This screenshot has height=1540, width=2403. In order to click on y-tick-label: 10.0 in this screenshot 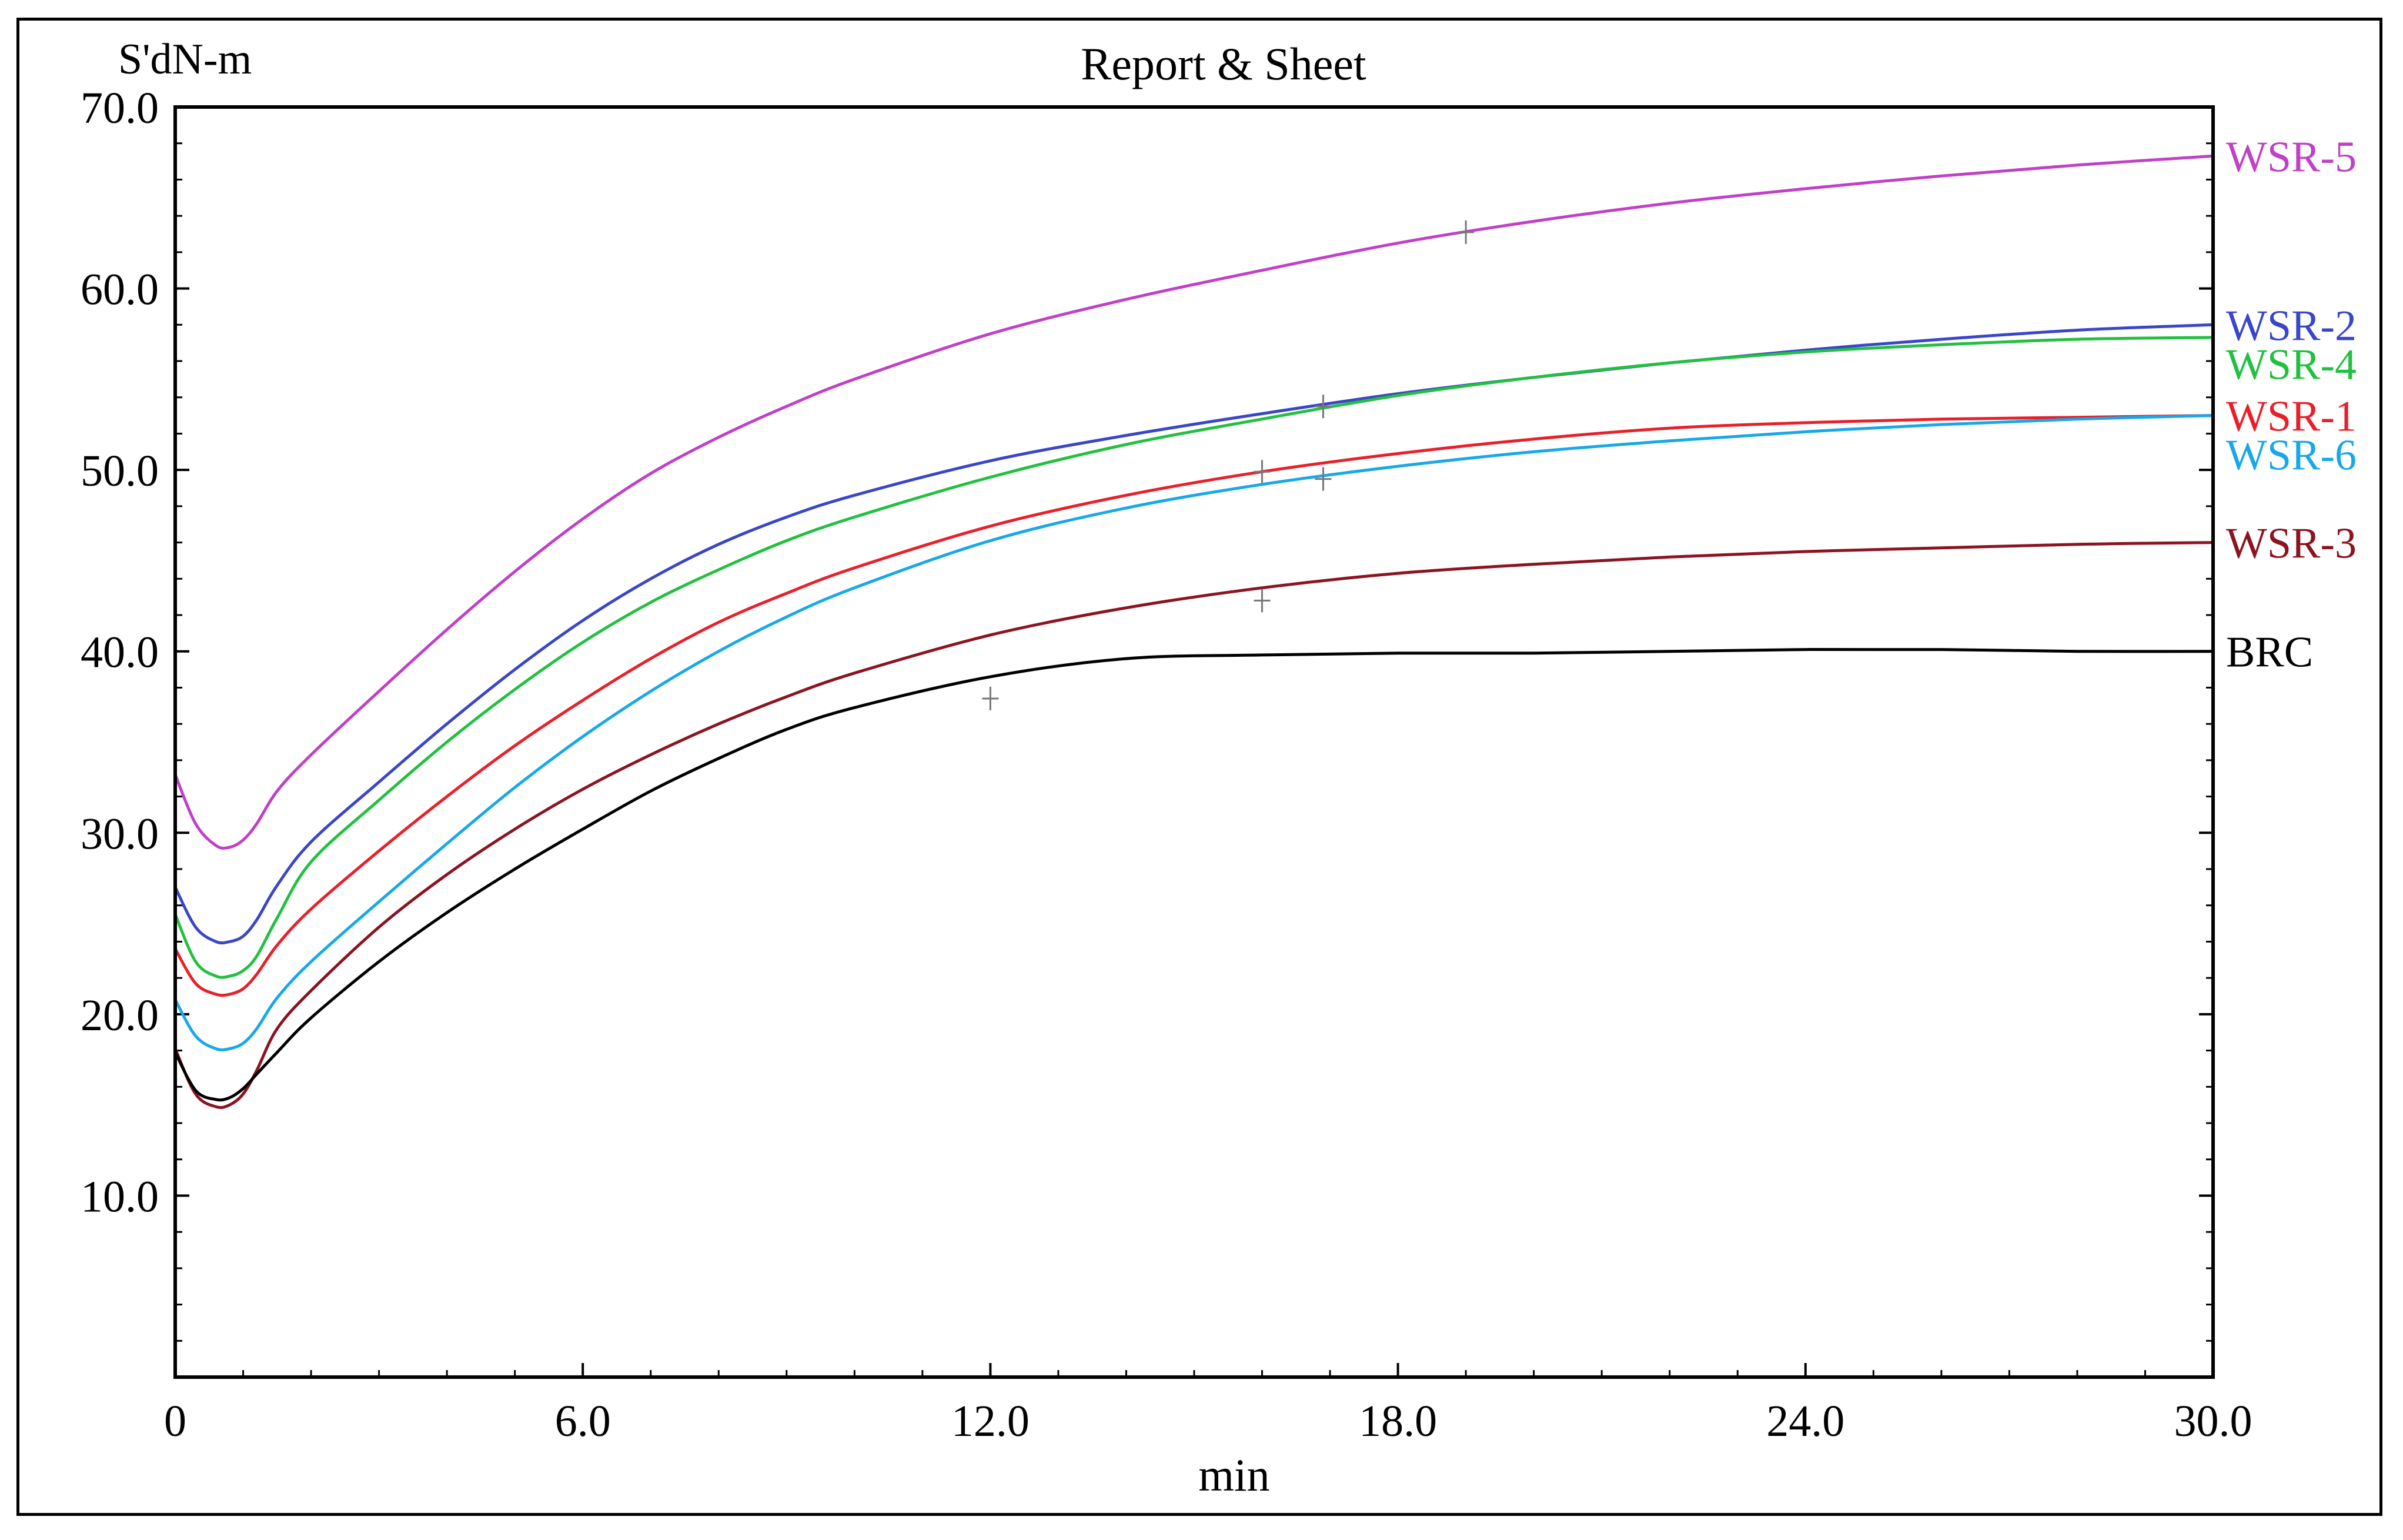, I will do `click(120, 1196)`.